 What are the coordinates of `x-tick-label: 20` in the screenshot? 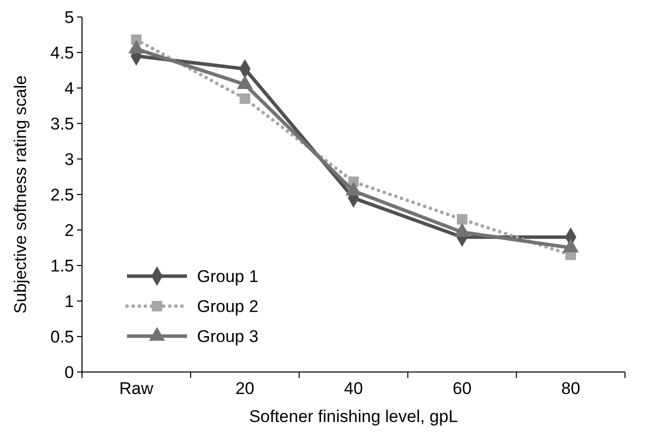 It's located at (244, 388).